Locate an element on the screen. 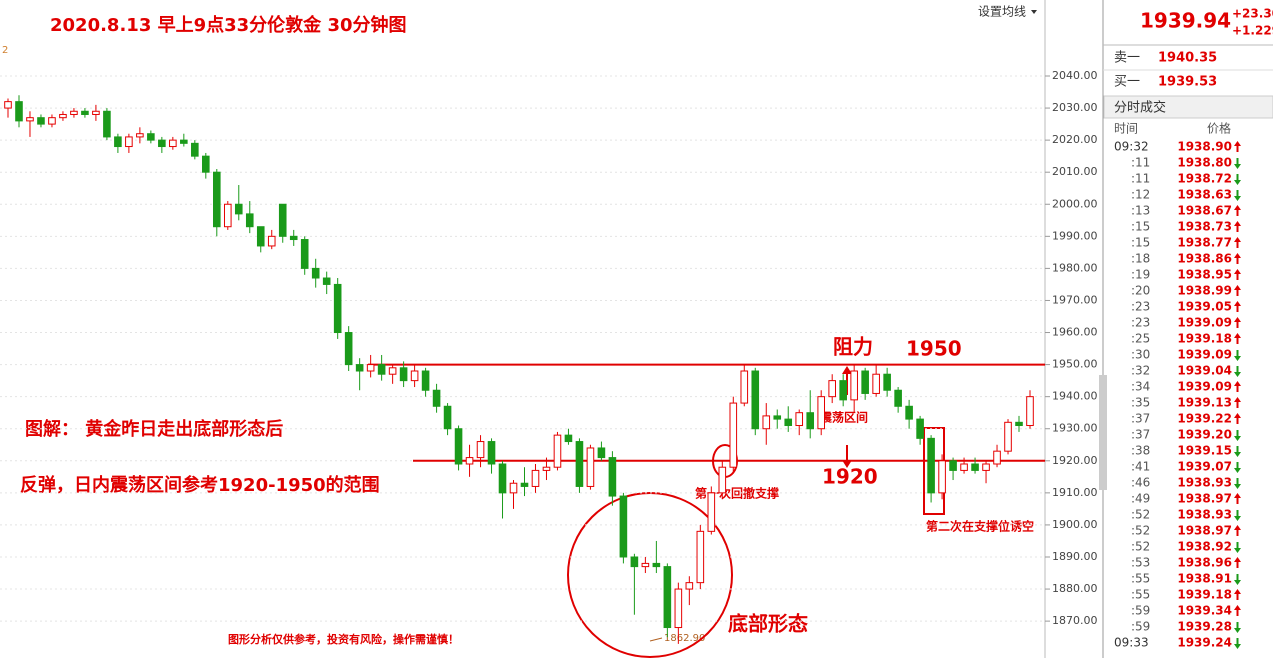 The width and height of the screenshot is (1273, 658). trade-price: 1939.22 is located at coordinates (1204, 419).